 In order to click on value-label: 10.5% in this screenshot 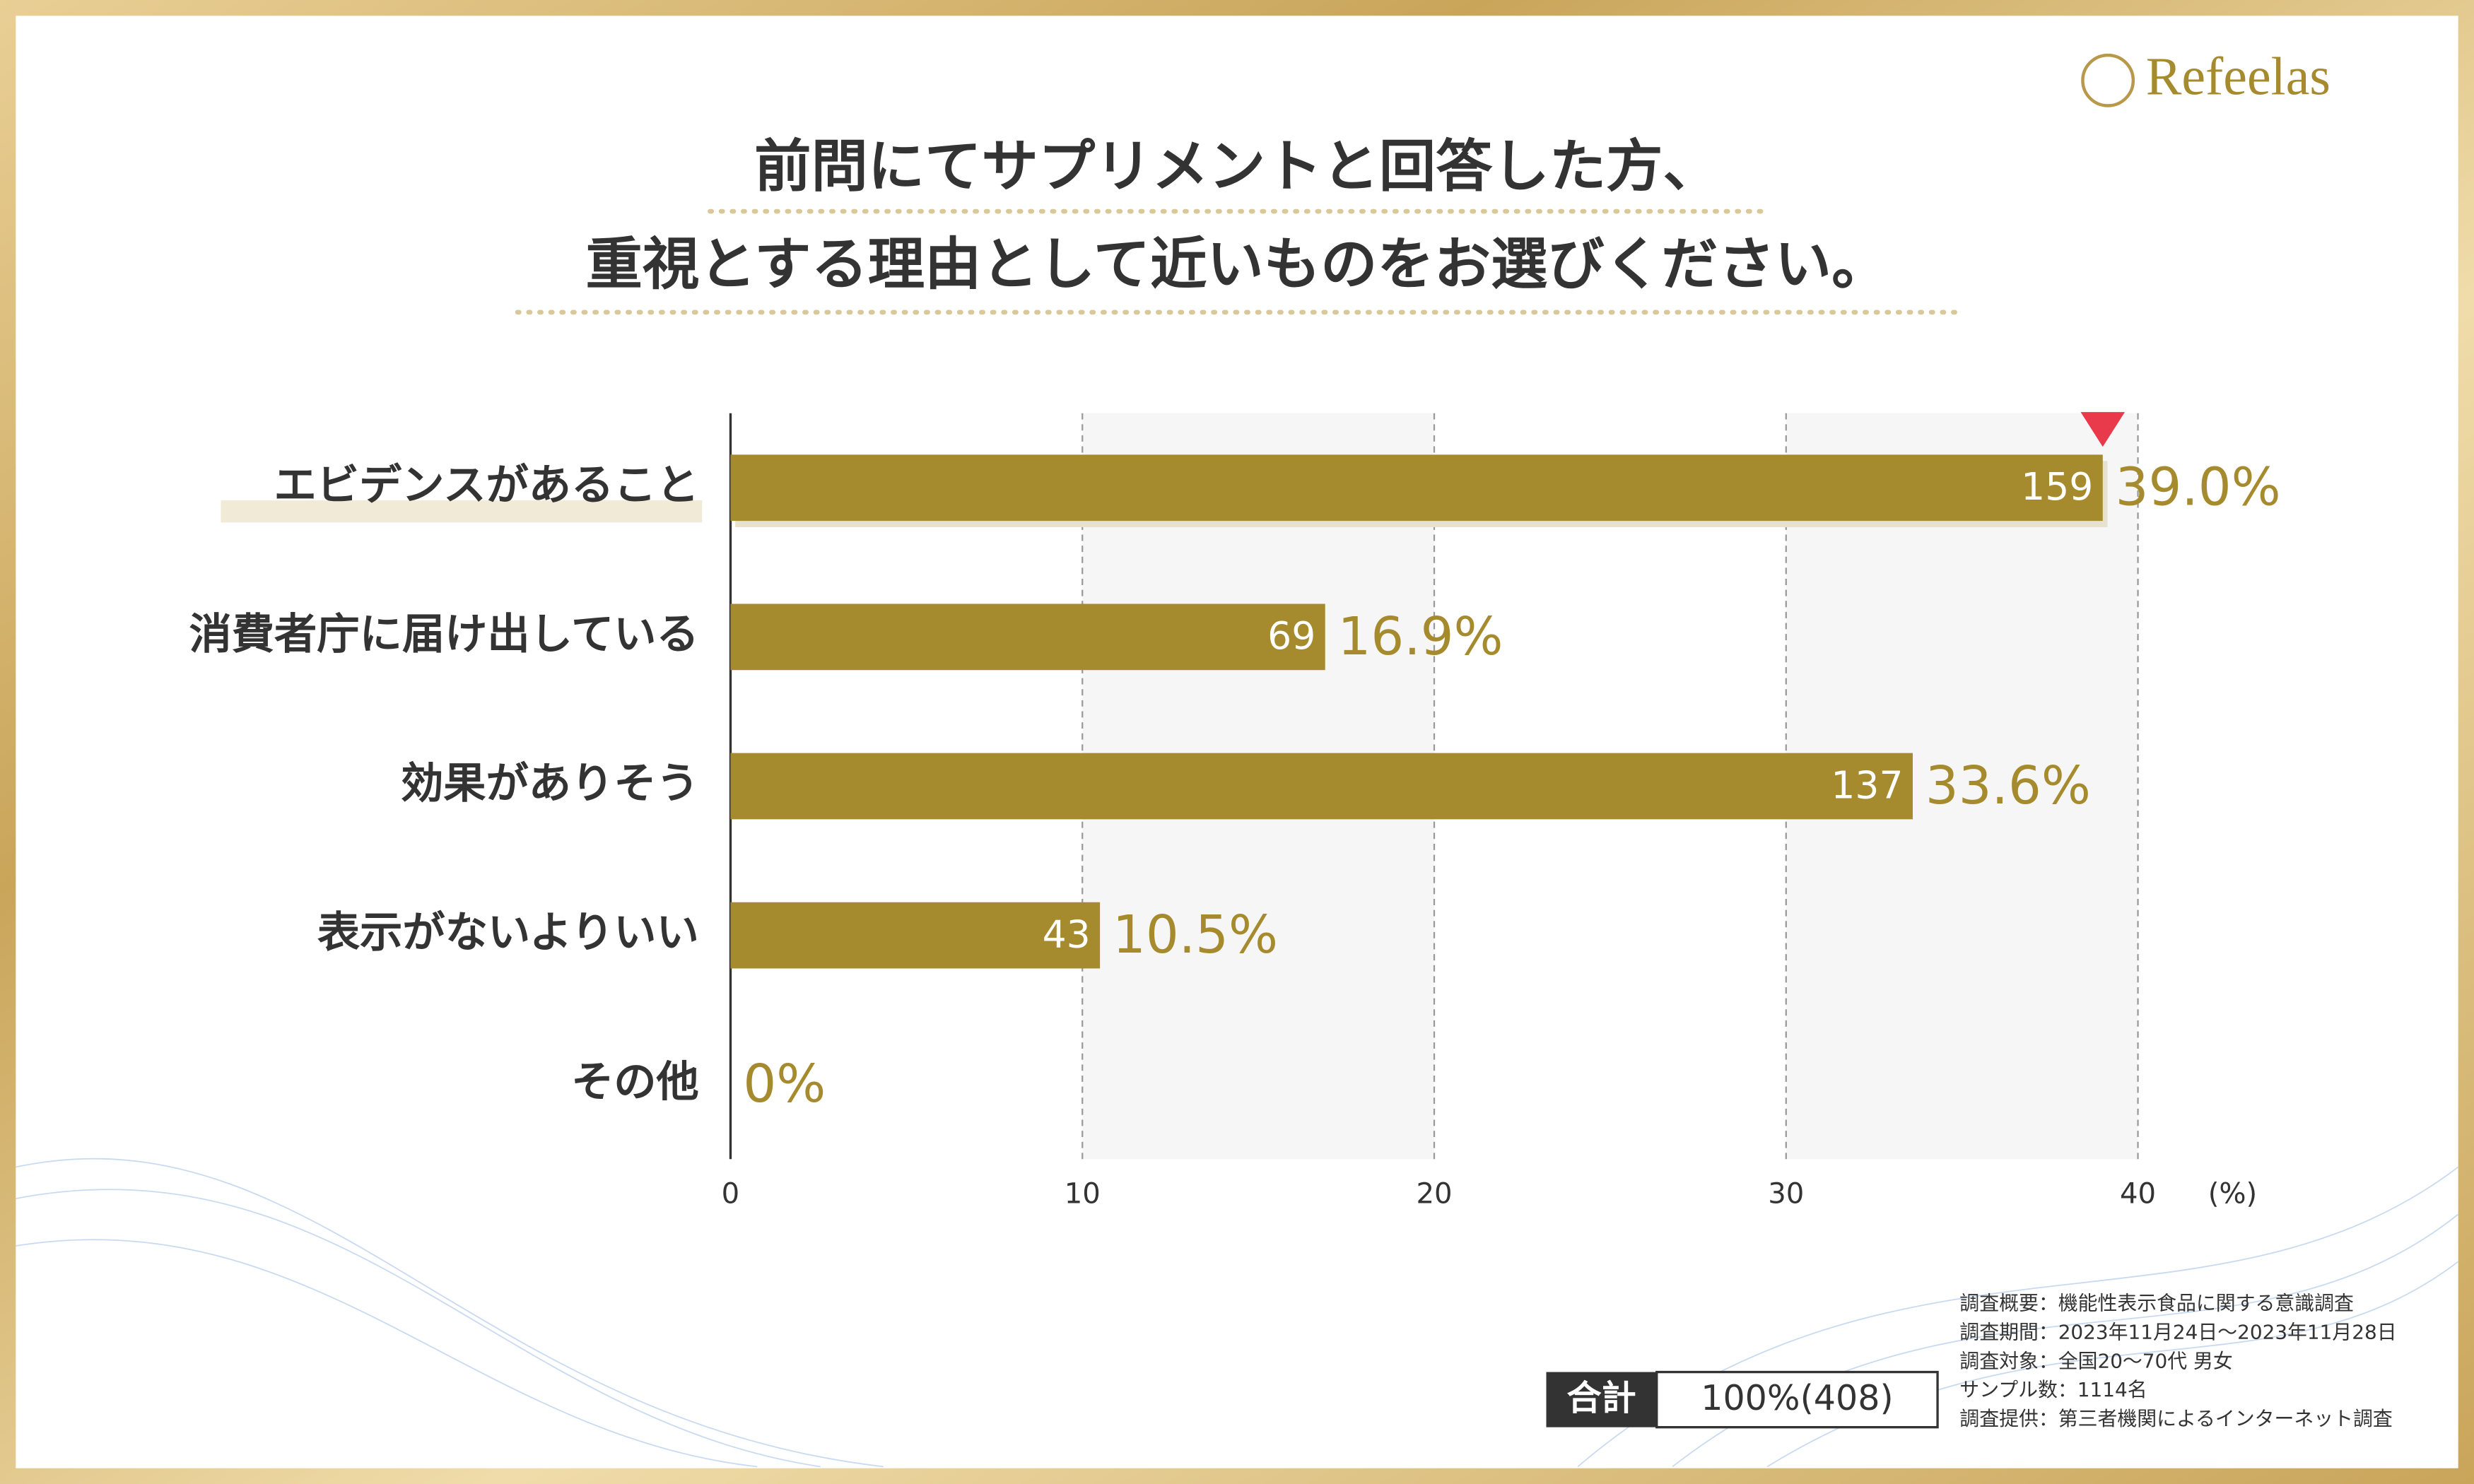, I will do `click(1195, 935)`.